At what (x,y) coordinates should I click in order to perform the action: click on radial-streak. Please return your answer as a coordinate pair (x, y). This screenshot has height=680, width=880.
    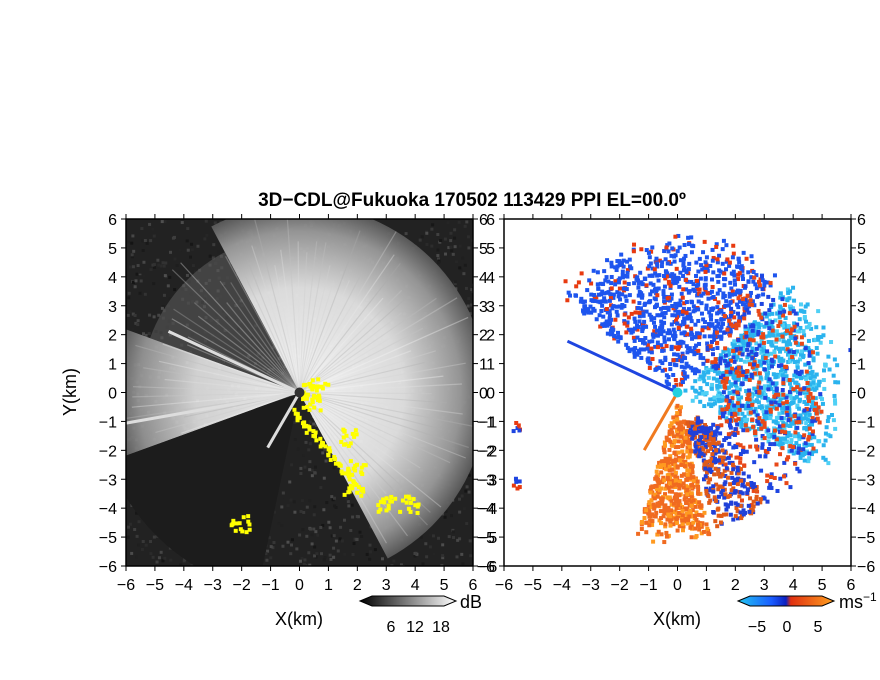
    Looking at the image, I should click on (314, 329).